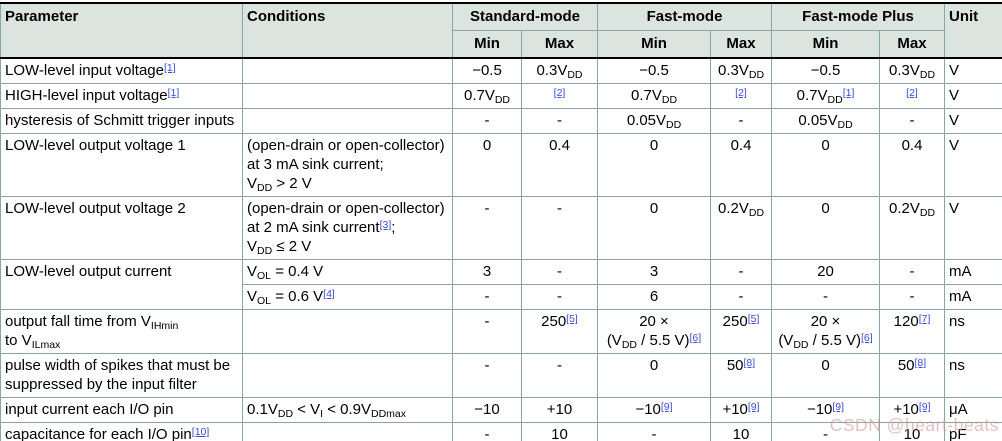 Image resolution: width=1002 pixels, height=441 pixels. What do you see at coordinates (389, 414) in the screenshot?
I see `subscript: DDmax` at bounding box center [389, 414].